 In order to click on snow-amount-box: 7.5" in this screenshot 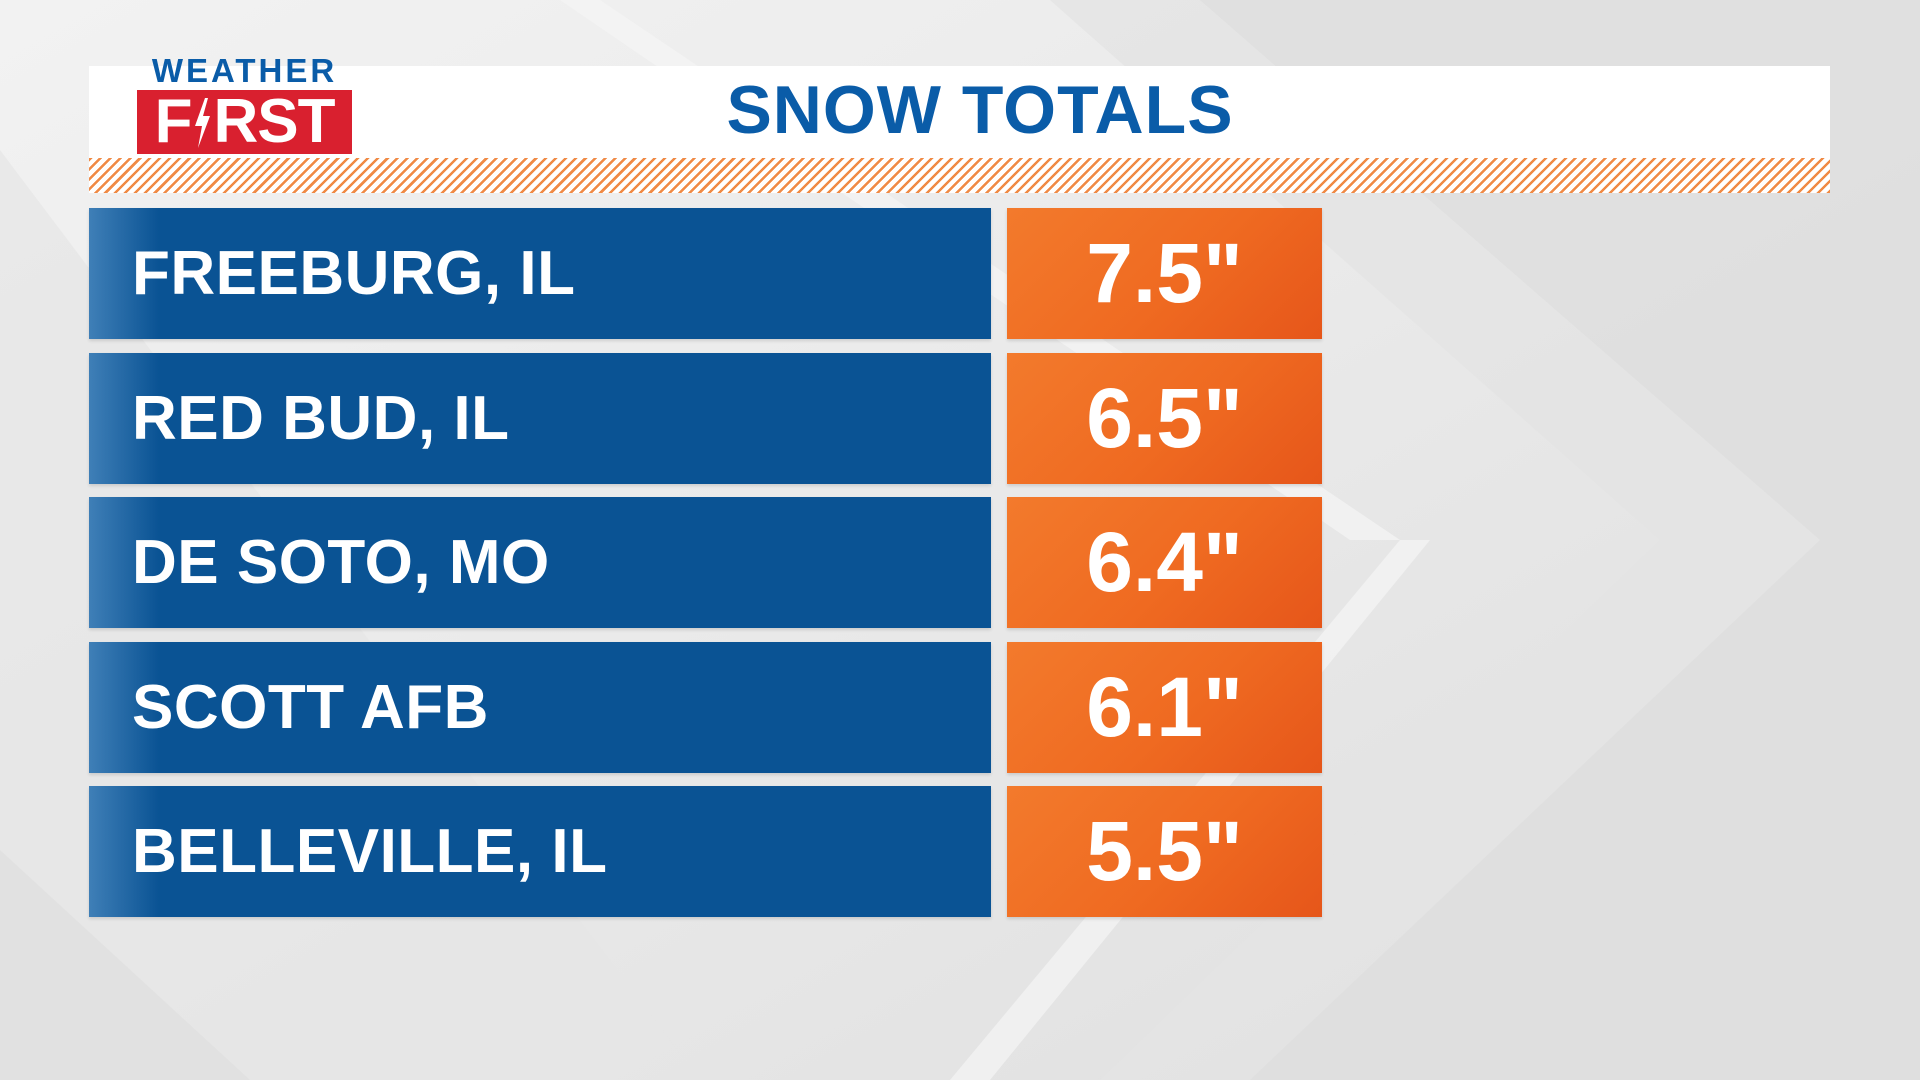, I will do `click(1164, 273)`.